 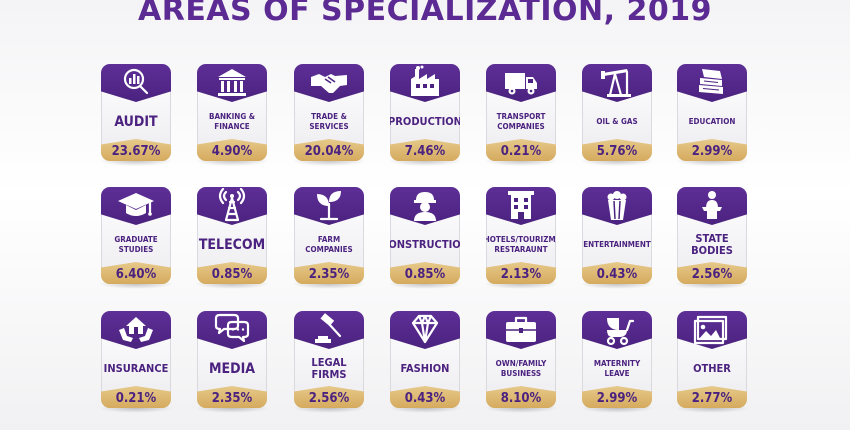 I want to click on popcorn-icon, so click(x=617, y=205).